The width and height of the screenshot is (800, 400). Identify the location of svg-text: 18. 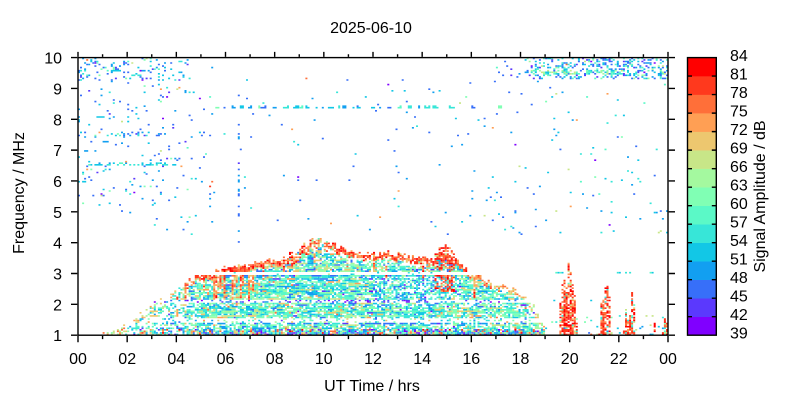
(521, 359).